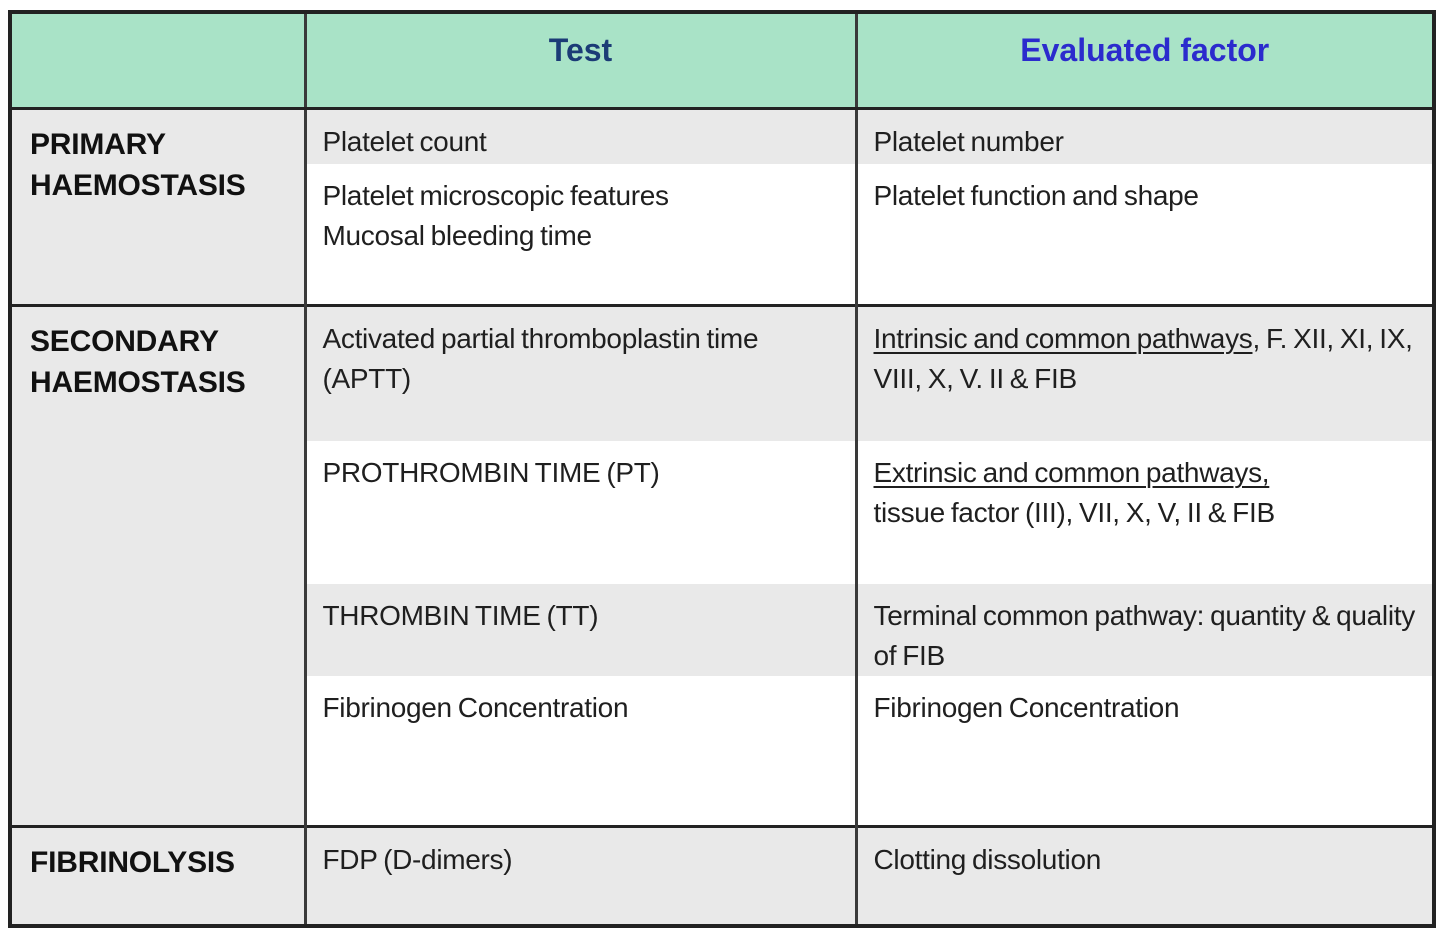 Image resolution: width=1440 pixels, height=936 pixels. What do you see at coordinates (457, 236) in the screenshot?
I see `test-line-2: Mucosal bleeding time` at bounding box center [457, 236].